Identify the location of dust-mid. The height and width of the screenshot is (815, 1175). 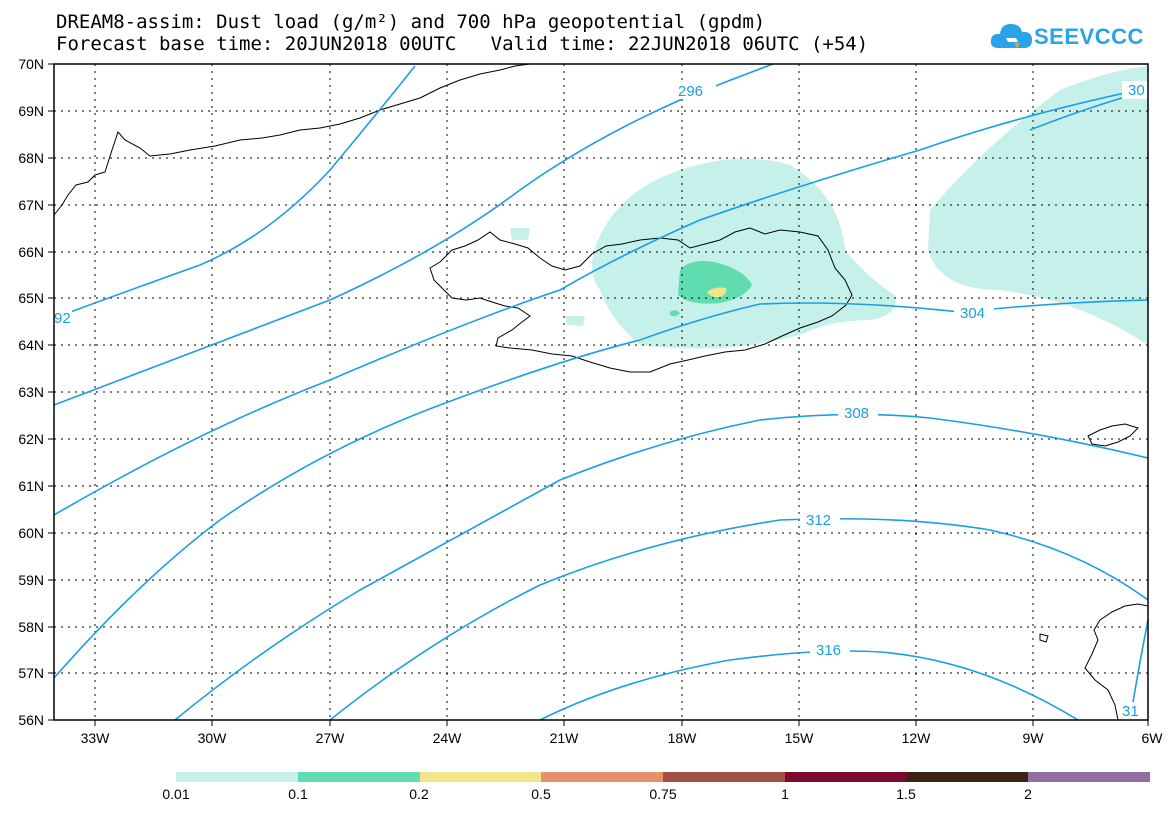
(715, 282).